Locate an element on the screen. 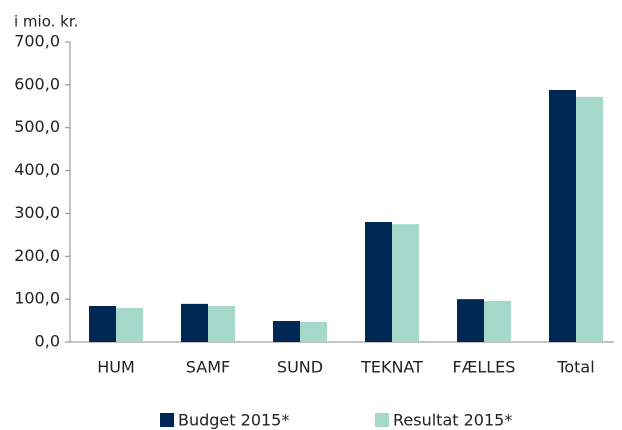 The height and width of the screenshot is (430, 622). legend-label: Budget 2015* is located at coordinates (233, 420).